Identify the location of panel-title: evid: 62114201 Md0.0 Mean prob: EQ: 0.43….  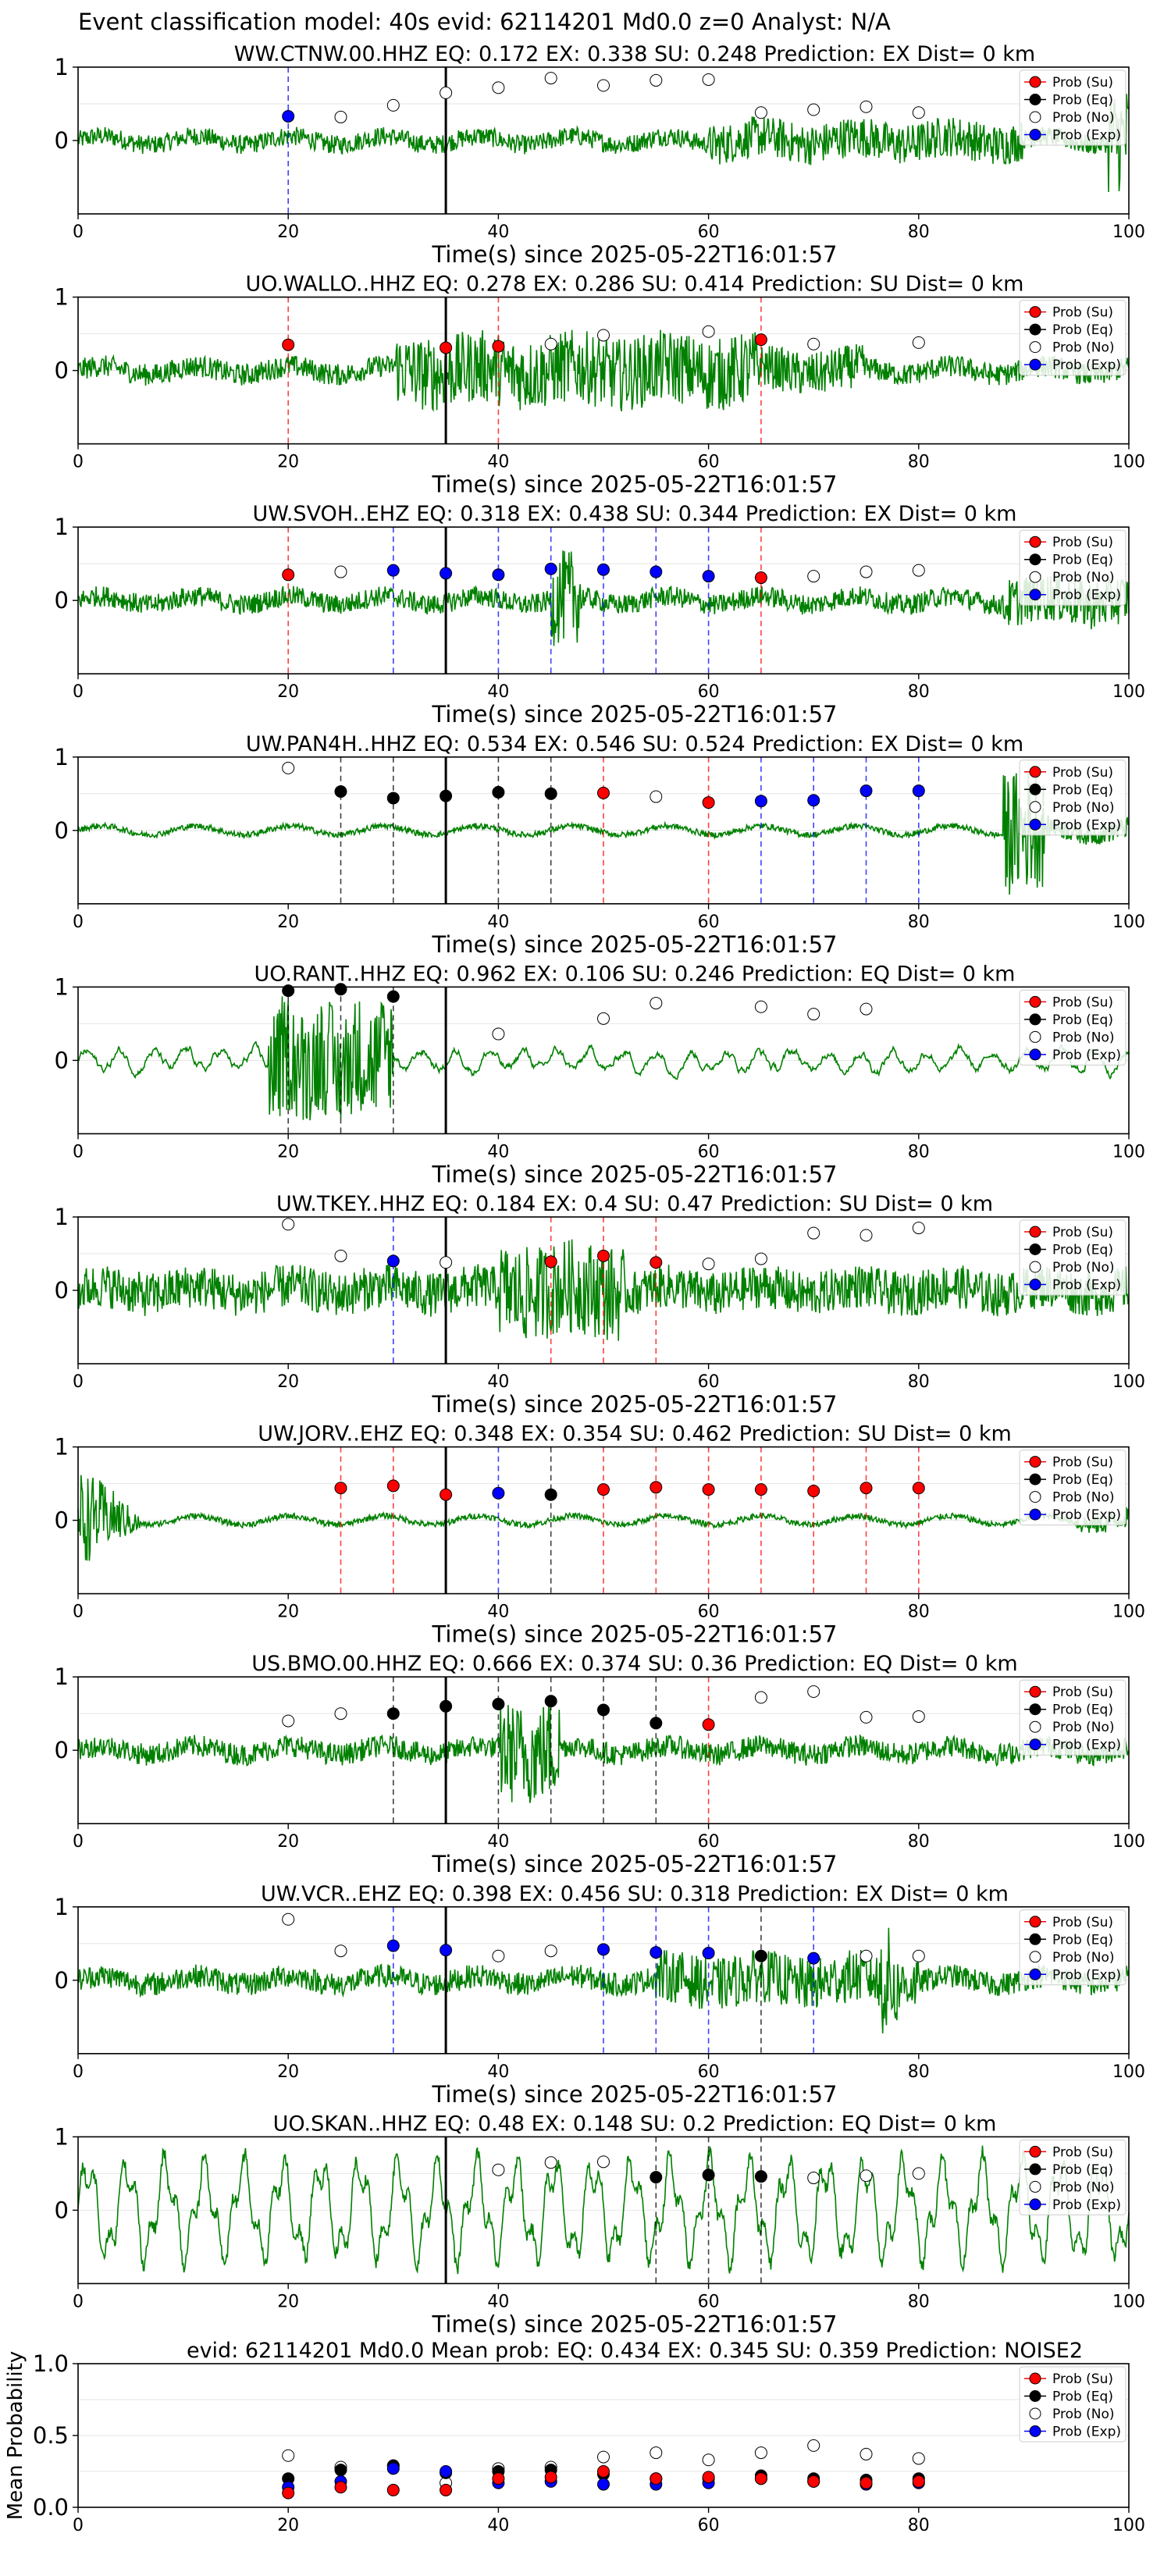
(635, 2351).